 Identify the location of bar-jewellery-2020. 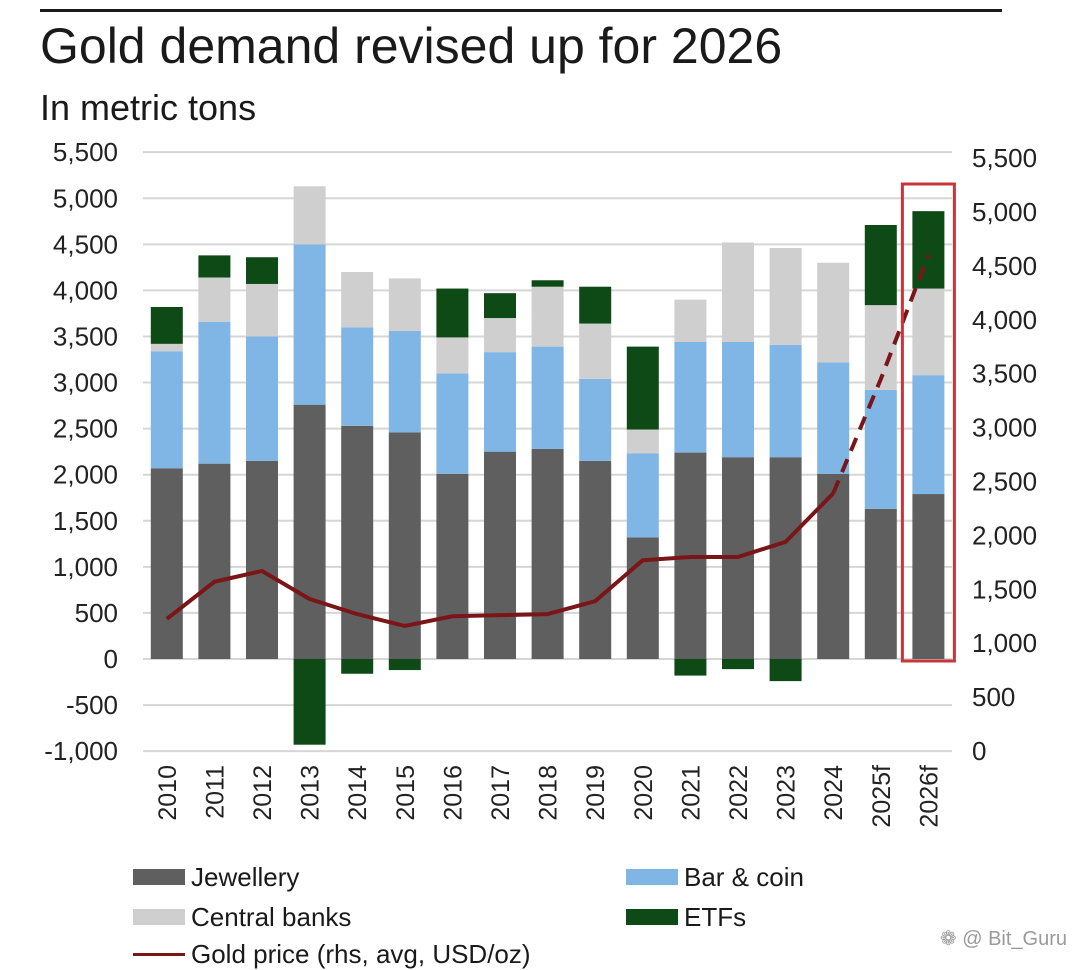
(642, 598).